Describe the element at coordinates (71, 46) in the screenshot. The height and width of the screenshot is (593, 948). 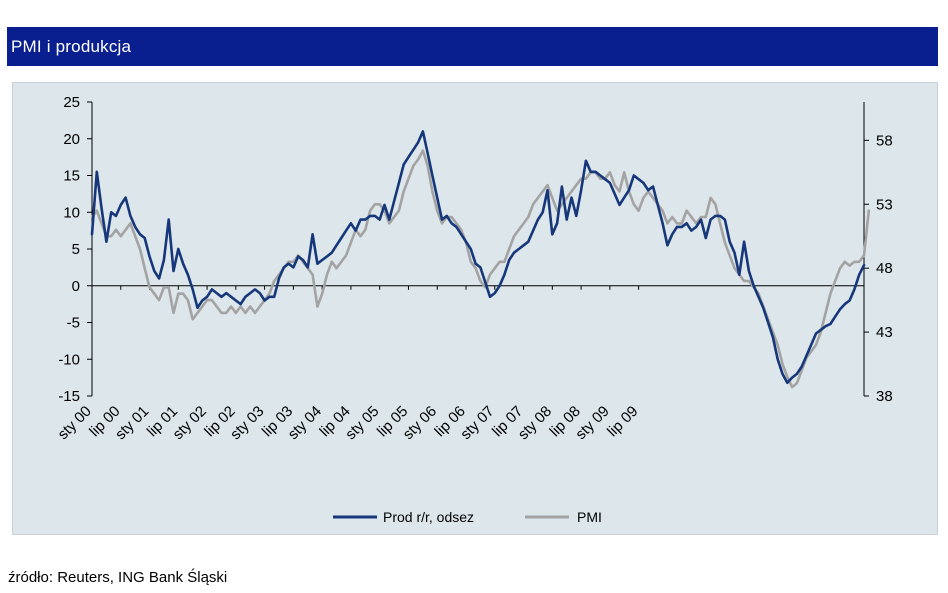
I see `chart-title: PMI i produkcja` at that location.